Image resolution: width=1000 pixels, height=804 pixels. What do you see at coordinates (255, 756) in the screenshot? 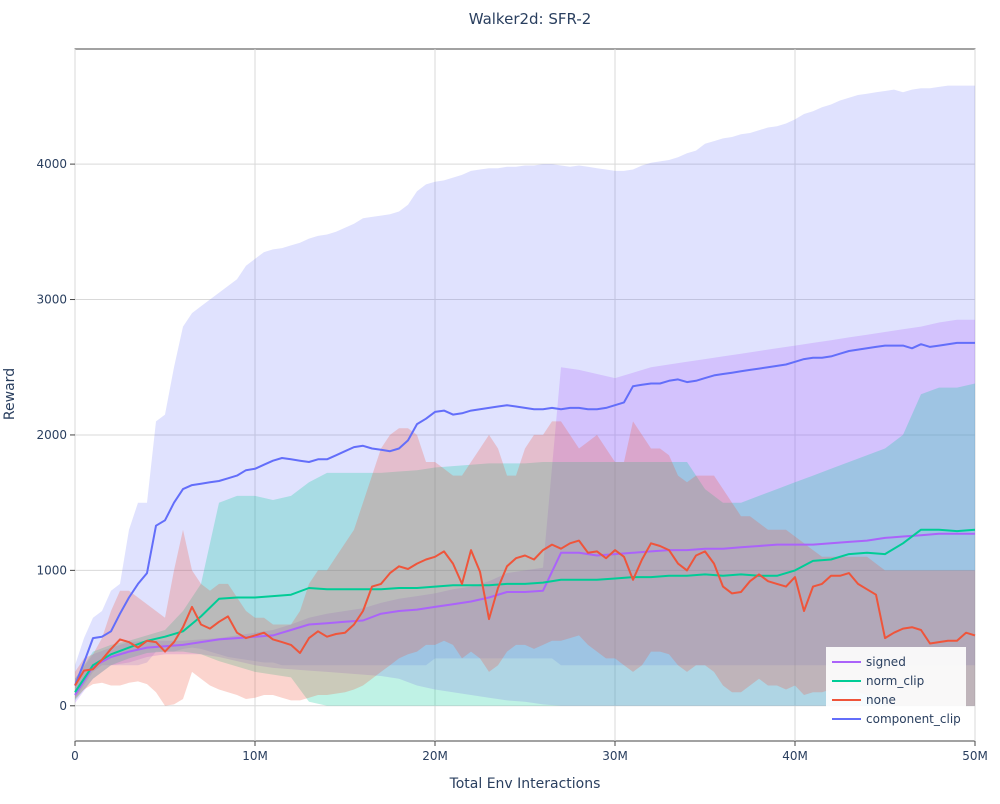
I see `x-tick-label: 10M` at bounding box center [255, 756].